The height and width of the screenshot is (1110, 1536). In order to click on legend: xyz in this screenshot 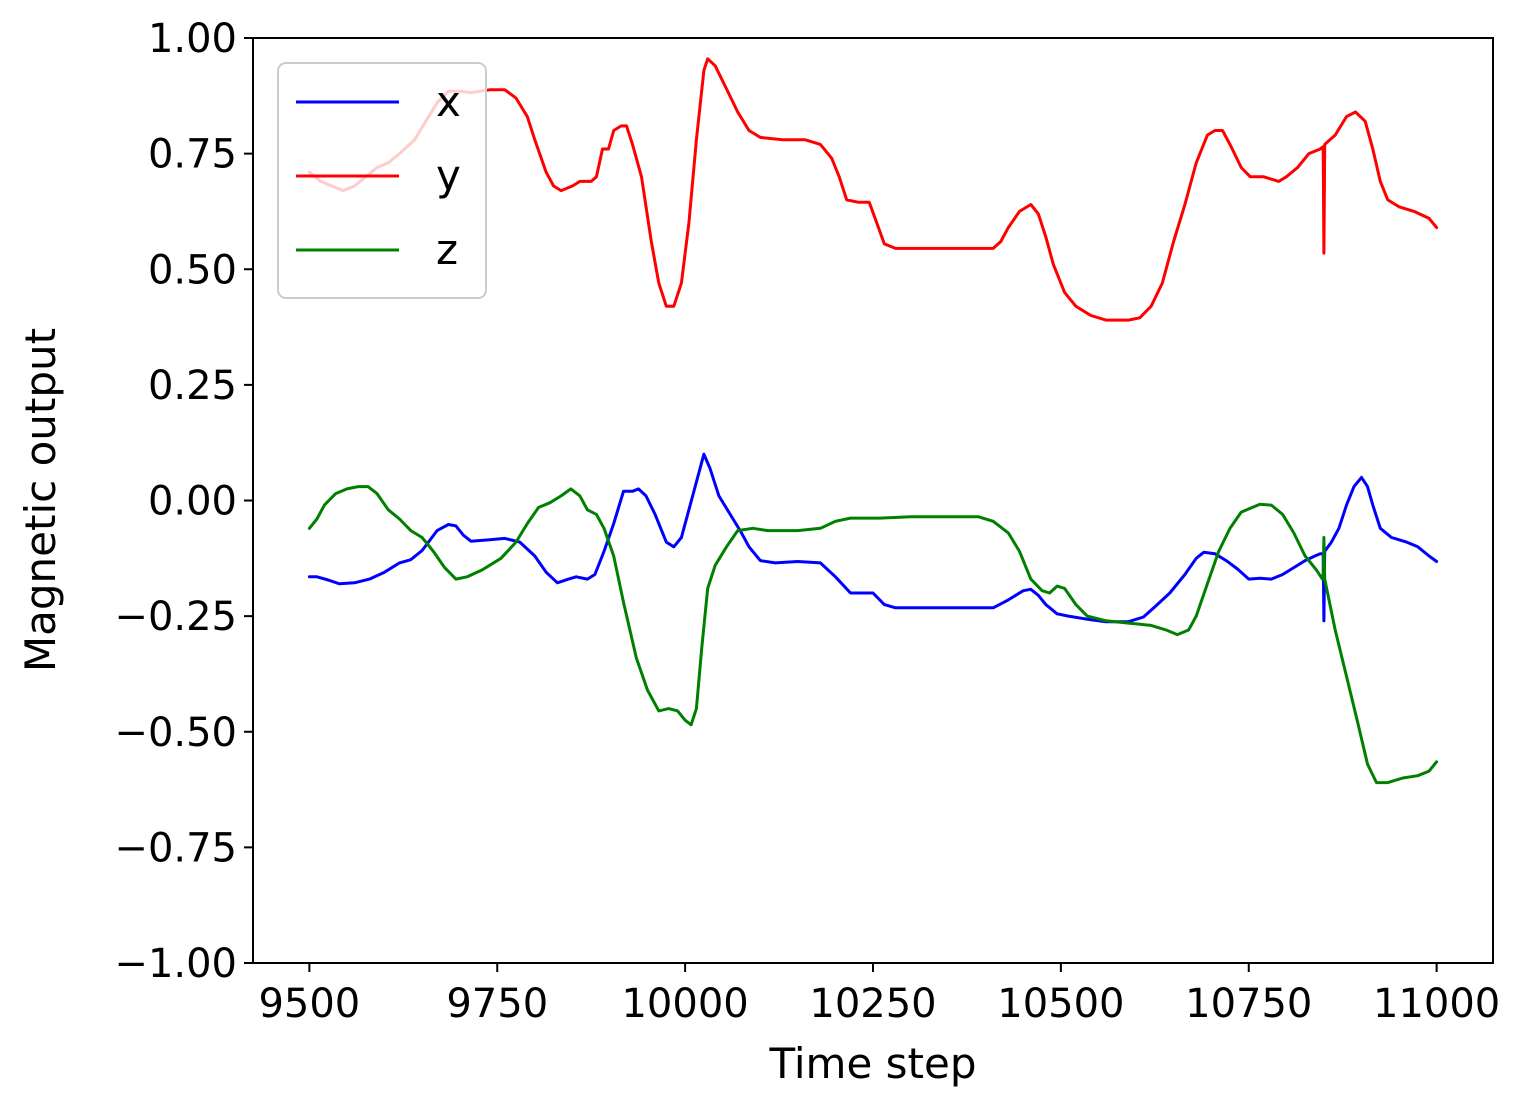, I will do `click(382, 180)`.